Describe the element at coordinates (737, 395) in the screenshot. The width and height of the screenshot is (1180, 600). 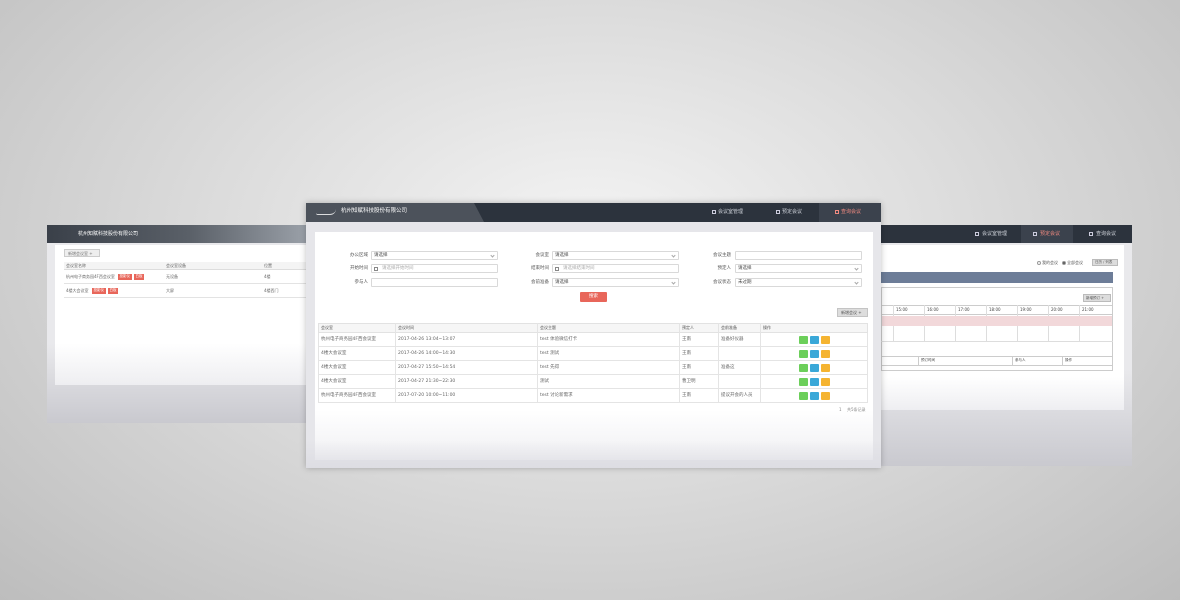
I see `table-cell: 提议开会的人员` at that location.